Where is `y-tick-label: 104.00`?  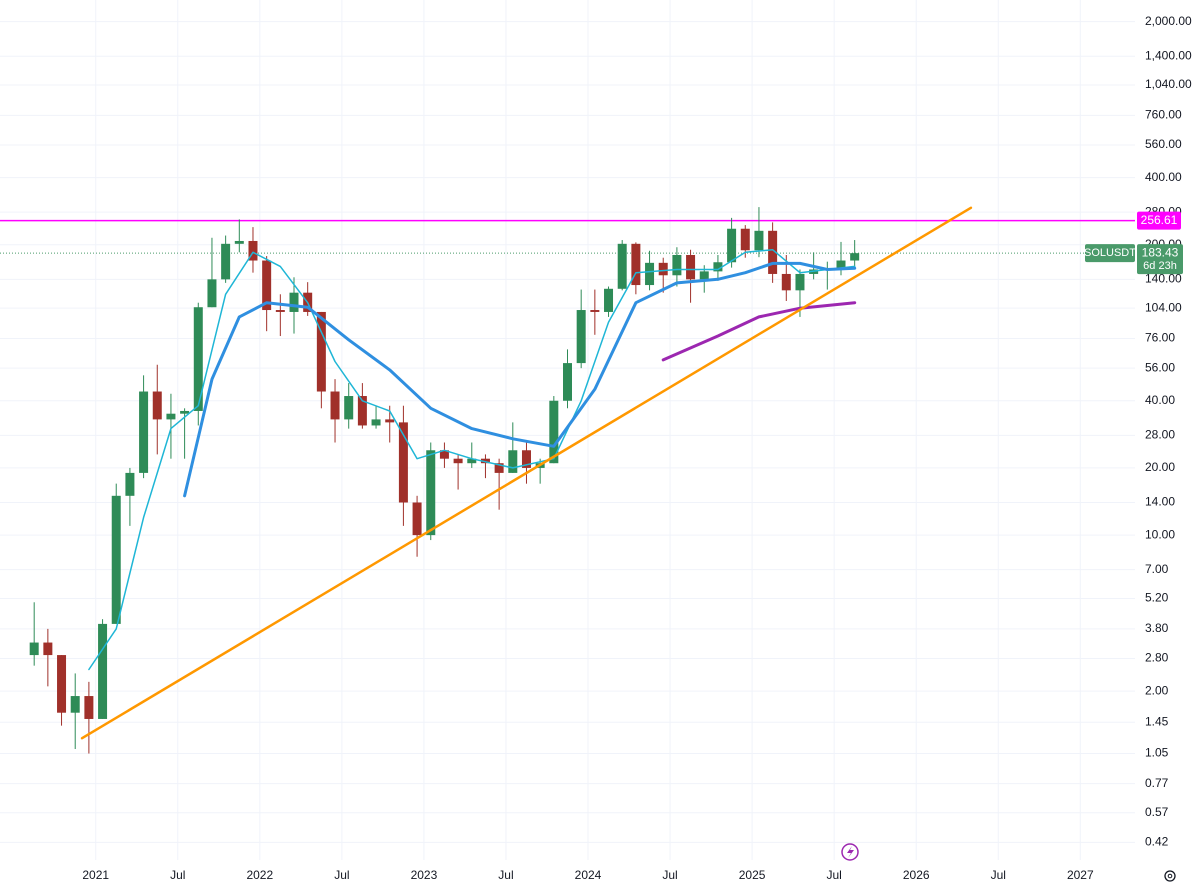
y-tick-label: 104.00 is located at coordinates (1163, 307).